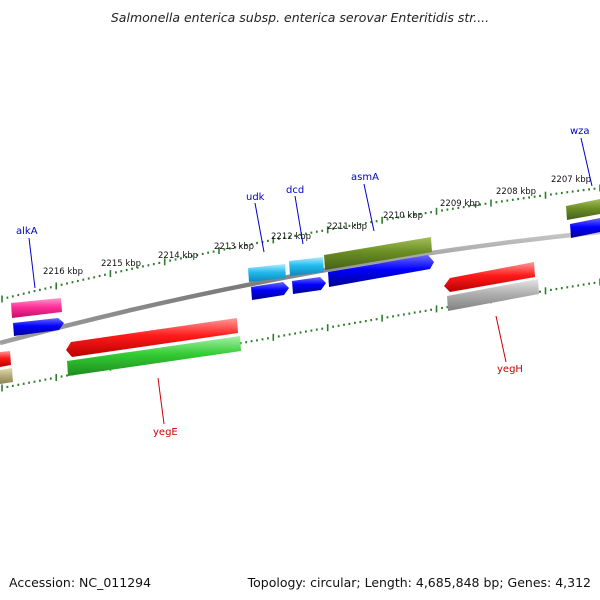  Describe the element at coordinates (291, 237) in the screenshot. I see `ruler-label: 2212 kbp` at that location.